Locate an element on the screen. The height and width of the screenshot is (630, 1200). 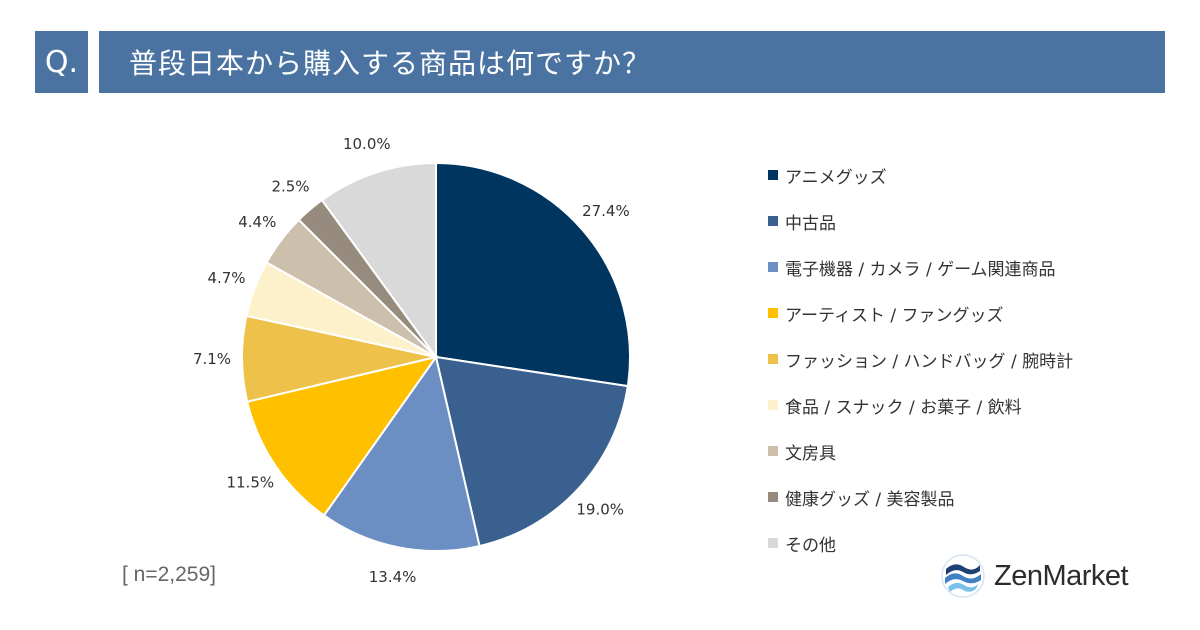
question-title: 普段日本から購入する商品は何ですか？ is located at coordinates (632, 62).